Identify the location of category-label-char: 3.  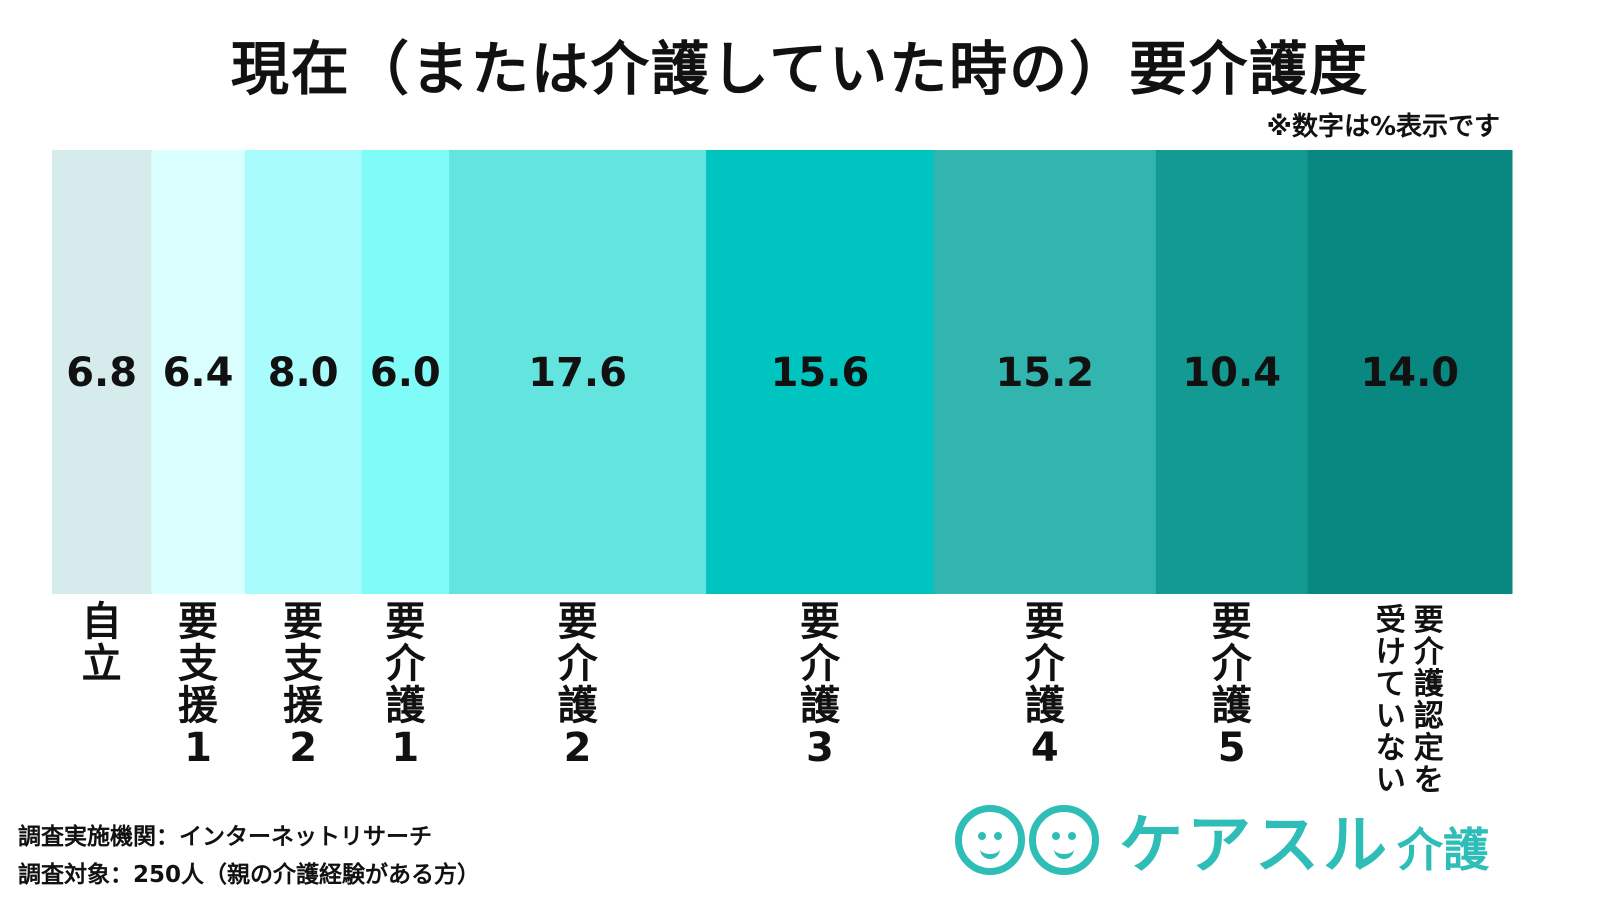
(820, 748).